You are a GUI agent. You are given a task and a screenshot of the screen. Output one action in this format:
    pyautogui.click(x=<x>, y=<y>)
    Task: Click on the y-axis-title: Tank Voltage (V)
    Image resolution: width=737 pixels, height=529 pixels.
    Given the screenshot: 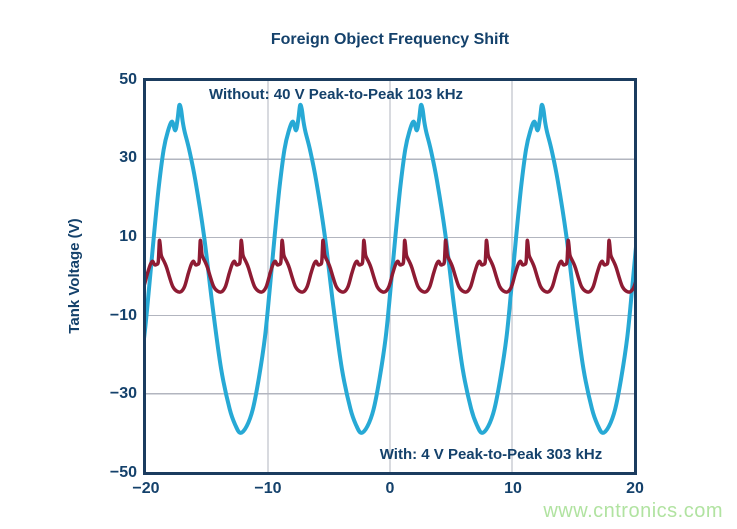 What is the action you would take?
    pyautogui.click(x=74, y=276)
    